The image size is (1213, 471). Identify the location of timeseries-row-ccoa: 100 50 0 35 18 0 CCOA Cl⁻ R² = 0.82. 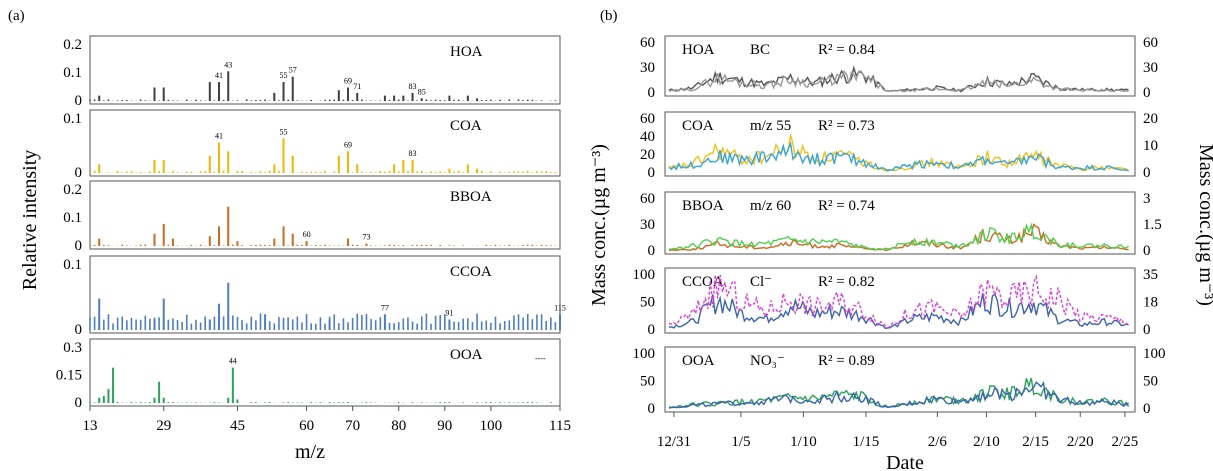
(896, 302).